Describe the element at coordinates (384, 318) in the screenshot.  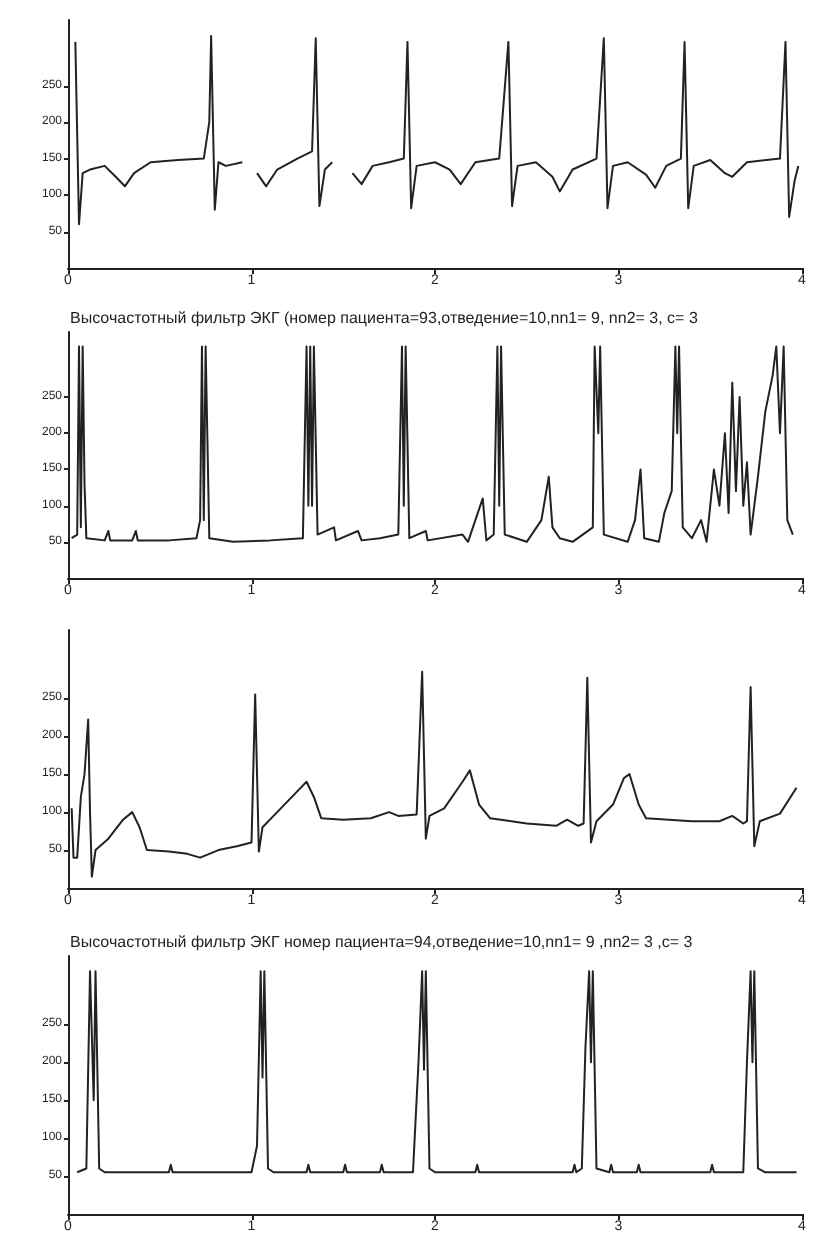
I see `chart-title: Высочастотный фильтр ЭКГ (номер пациента=93,отведение=10,nn1= 9, nn2= 3, c= 3` at that location.